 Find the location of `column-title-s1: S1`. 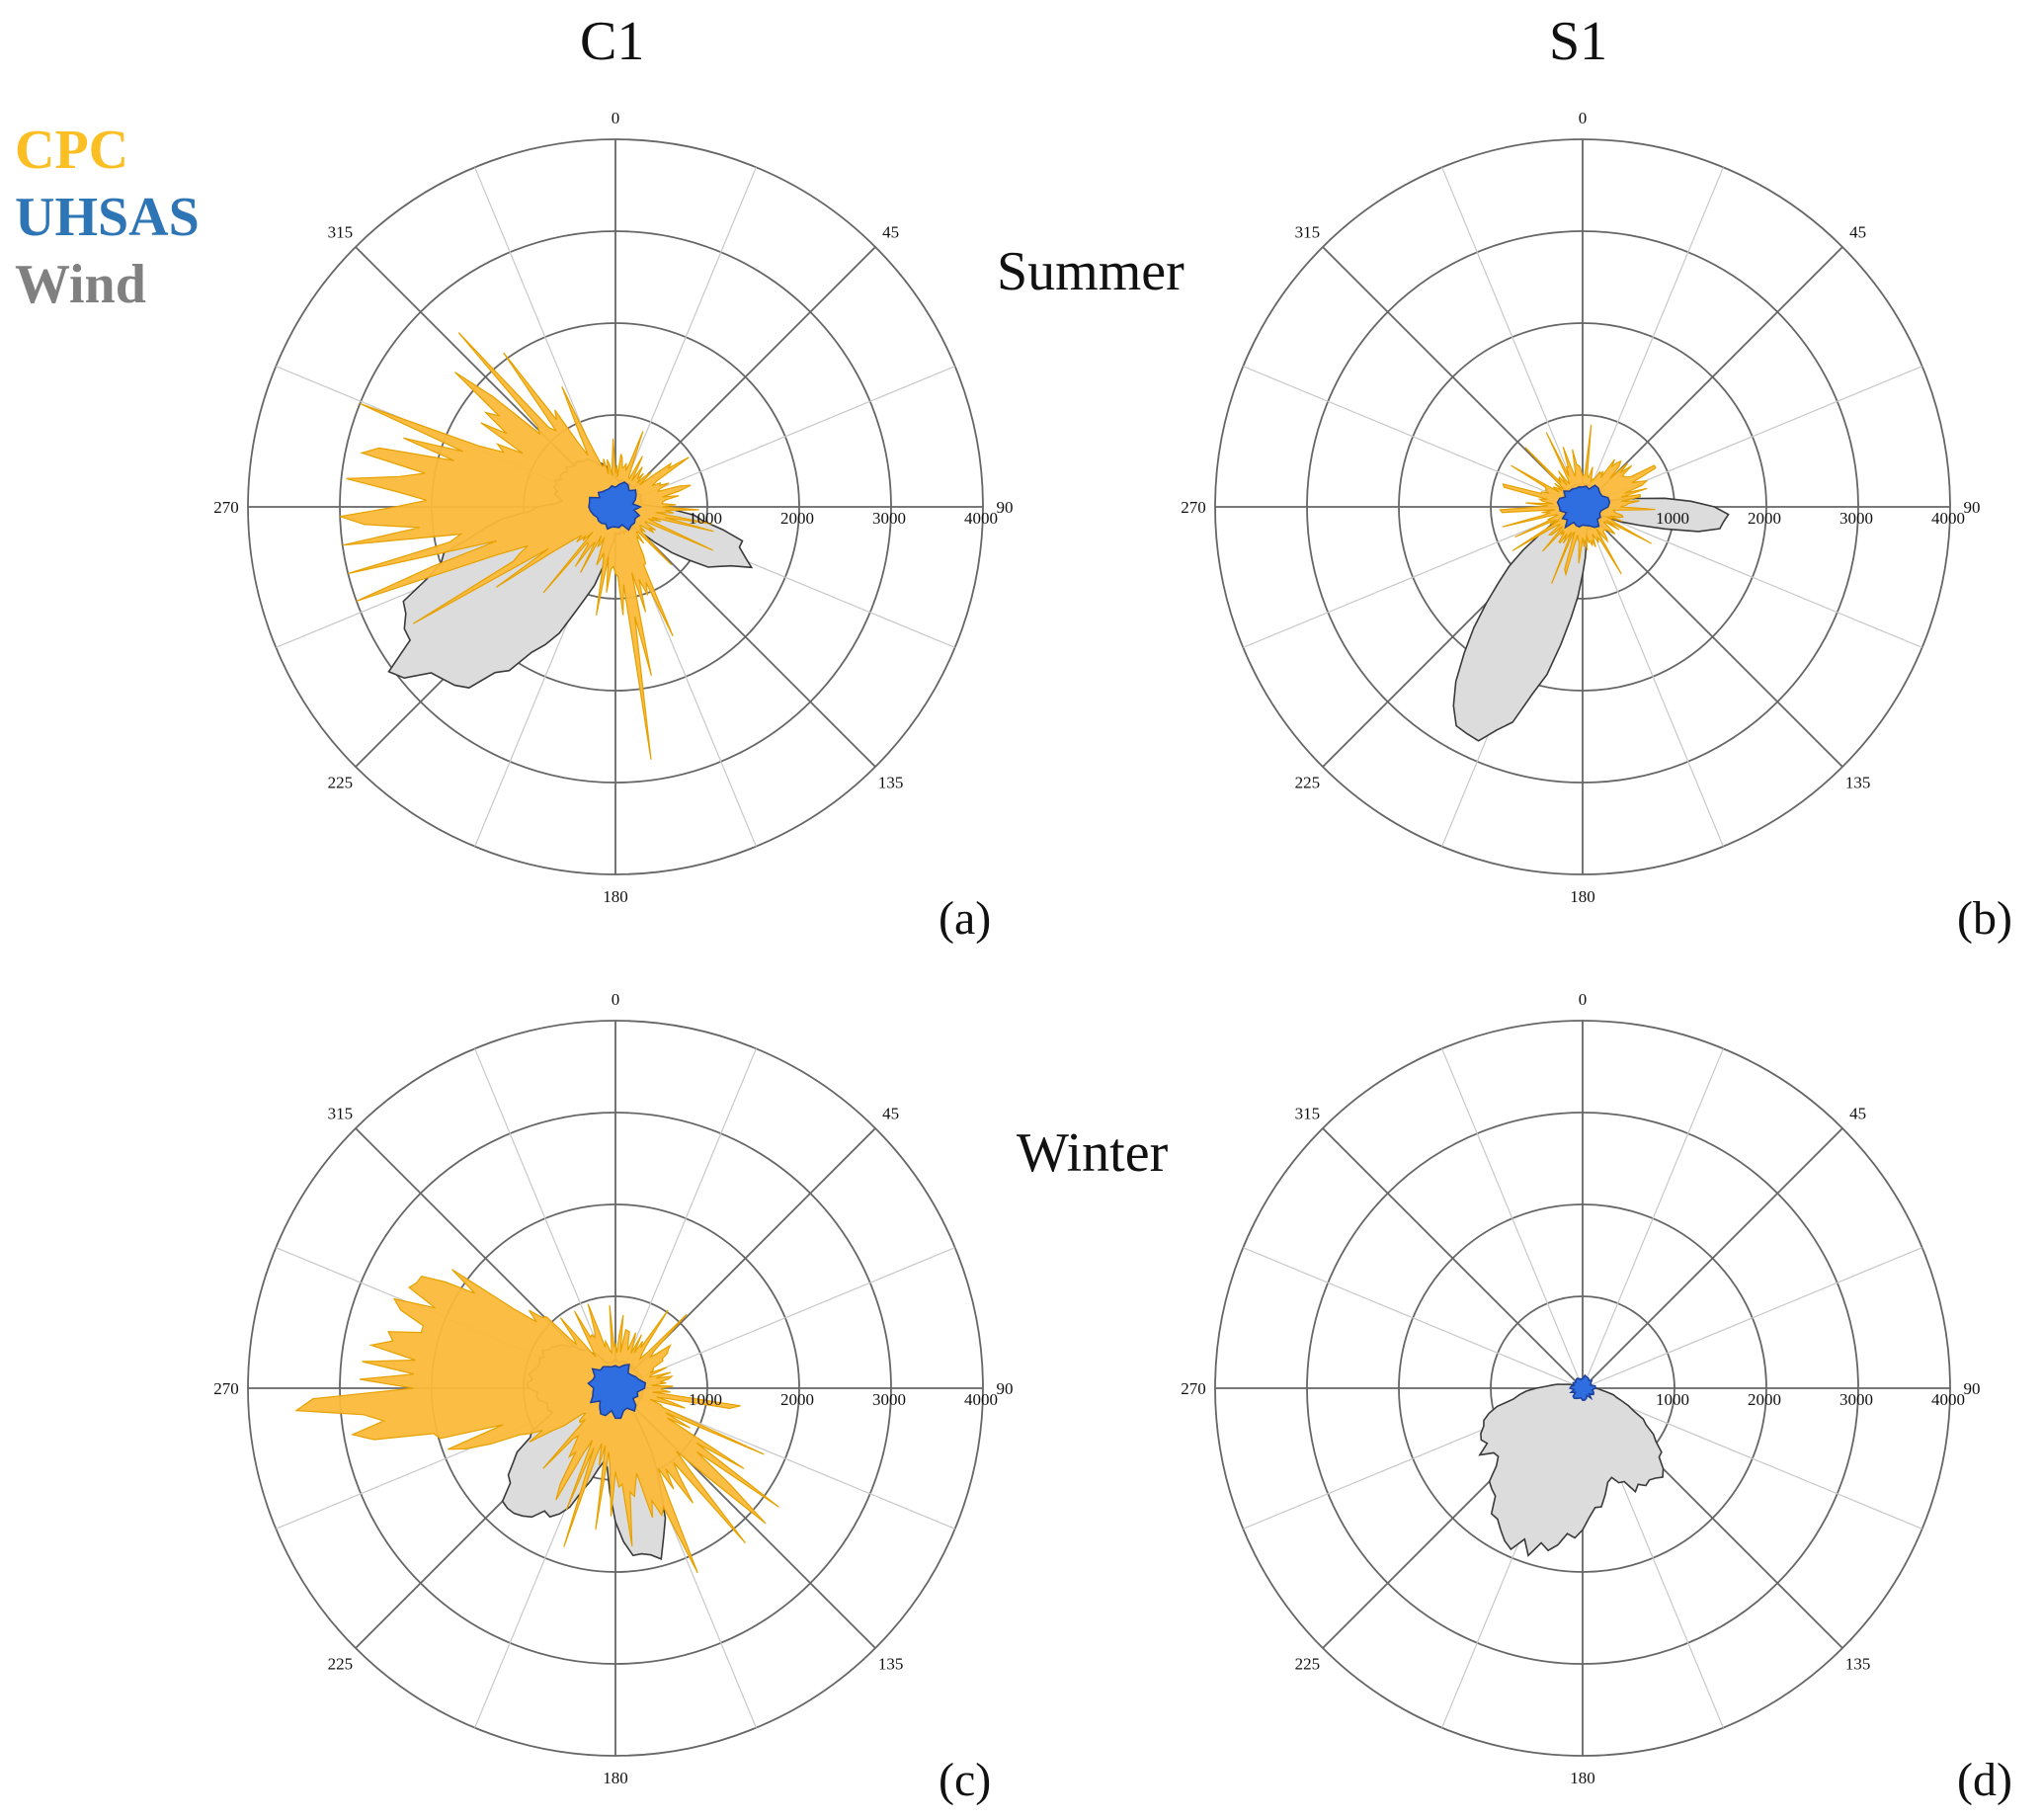

column-title-s1: S1 is located at coordinates (1579, 41).